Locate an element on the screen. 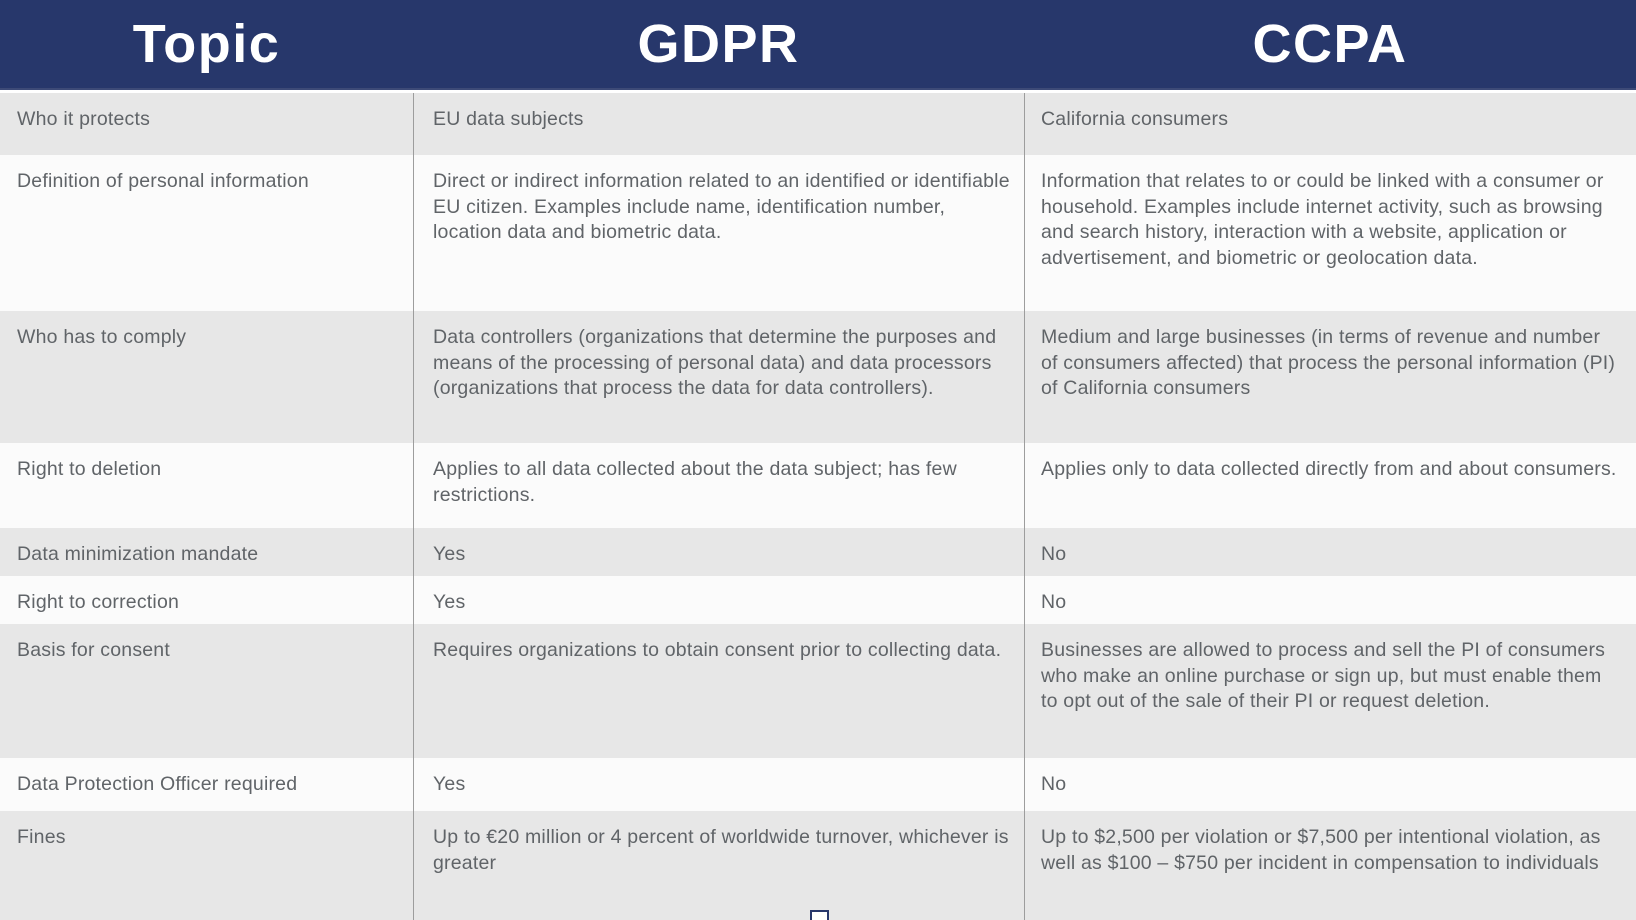 This screenshot has width=1636, height=920. resize-handle-icon is located at coordinates (819, 915).